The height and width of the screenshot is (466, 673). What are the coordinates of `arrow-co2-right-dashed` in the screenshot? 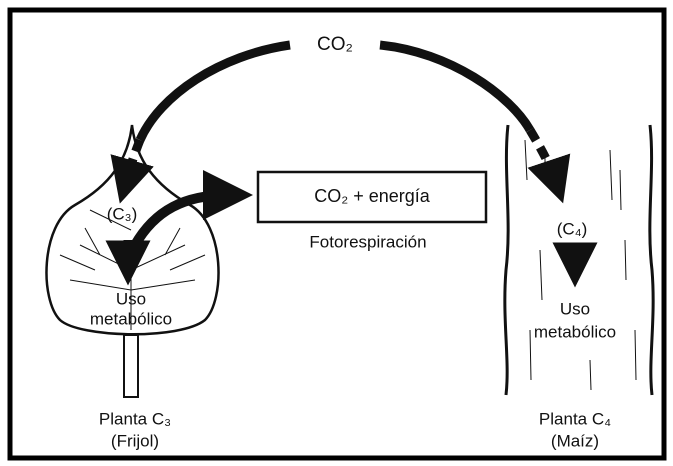 It's located at (548, 165).